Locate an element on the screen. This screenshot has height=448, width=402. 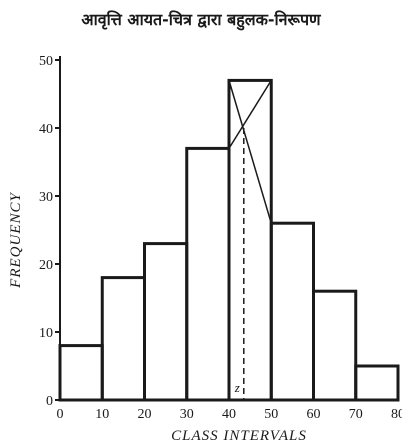
y-tick-label: 30 is located at coordinates (46, 197).